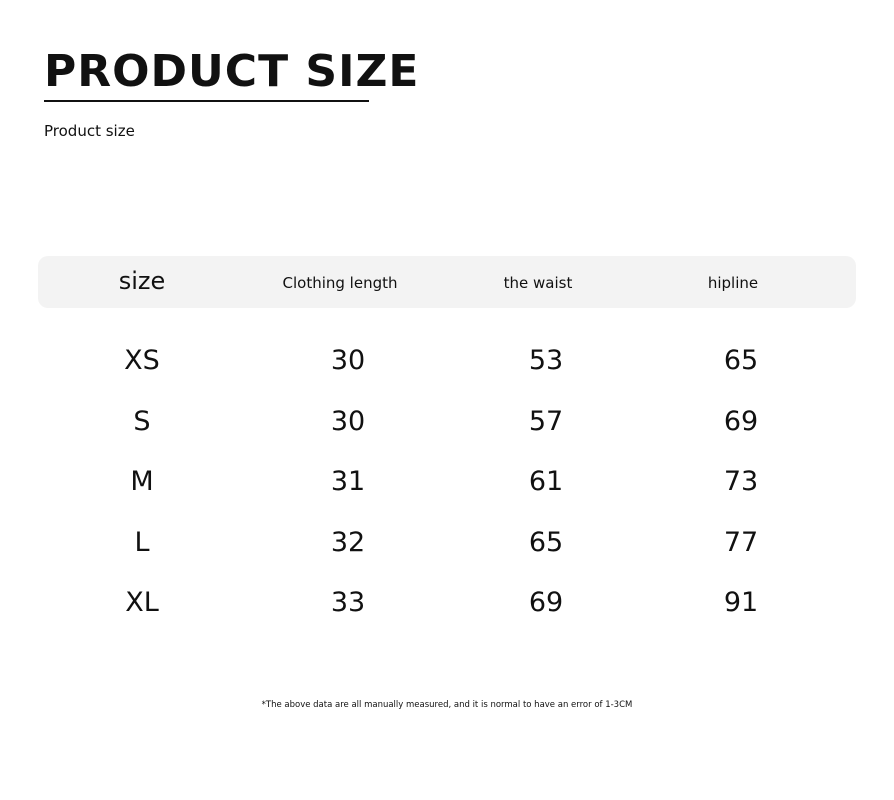  What do you see at coordinates (546, 421) in the screenshot?
I see `table-cell: 57` at bounding box center [546, 421].